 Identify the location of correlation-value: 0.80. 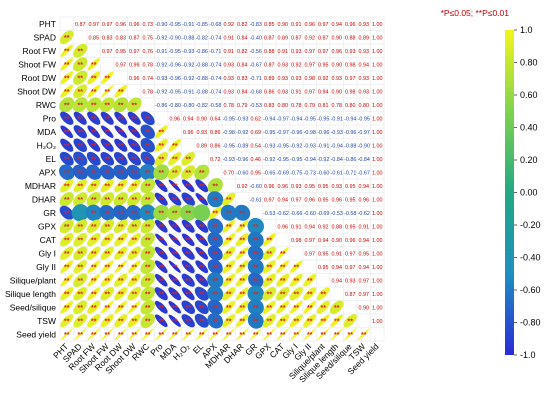
(283, 106).